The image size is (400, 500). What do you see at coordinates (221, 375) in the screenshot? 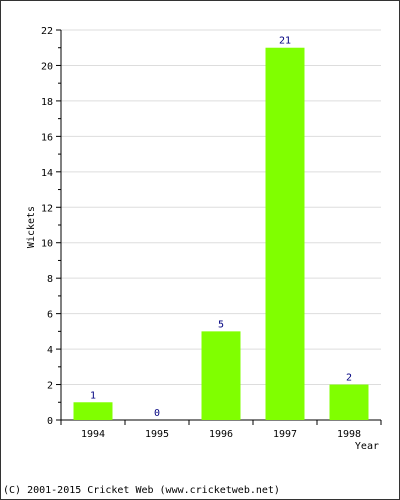
I see `bar-1996` at bounding box center [221, 375].